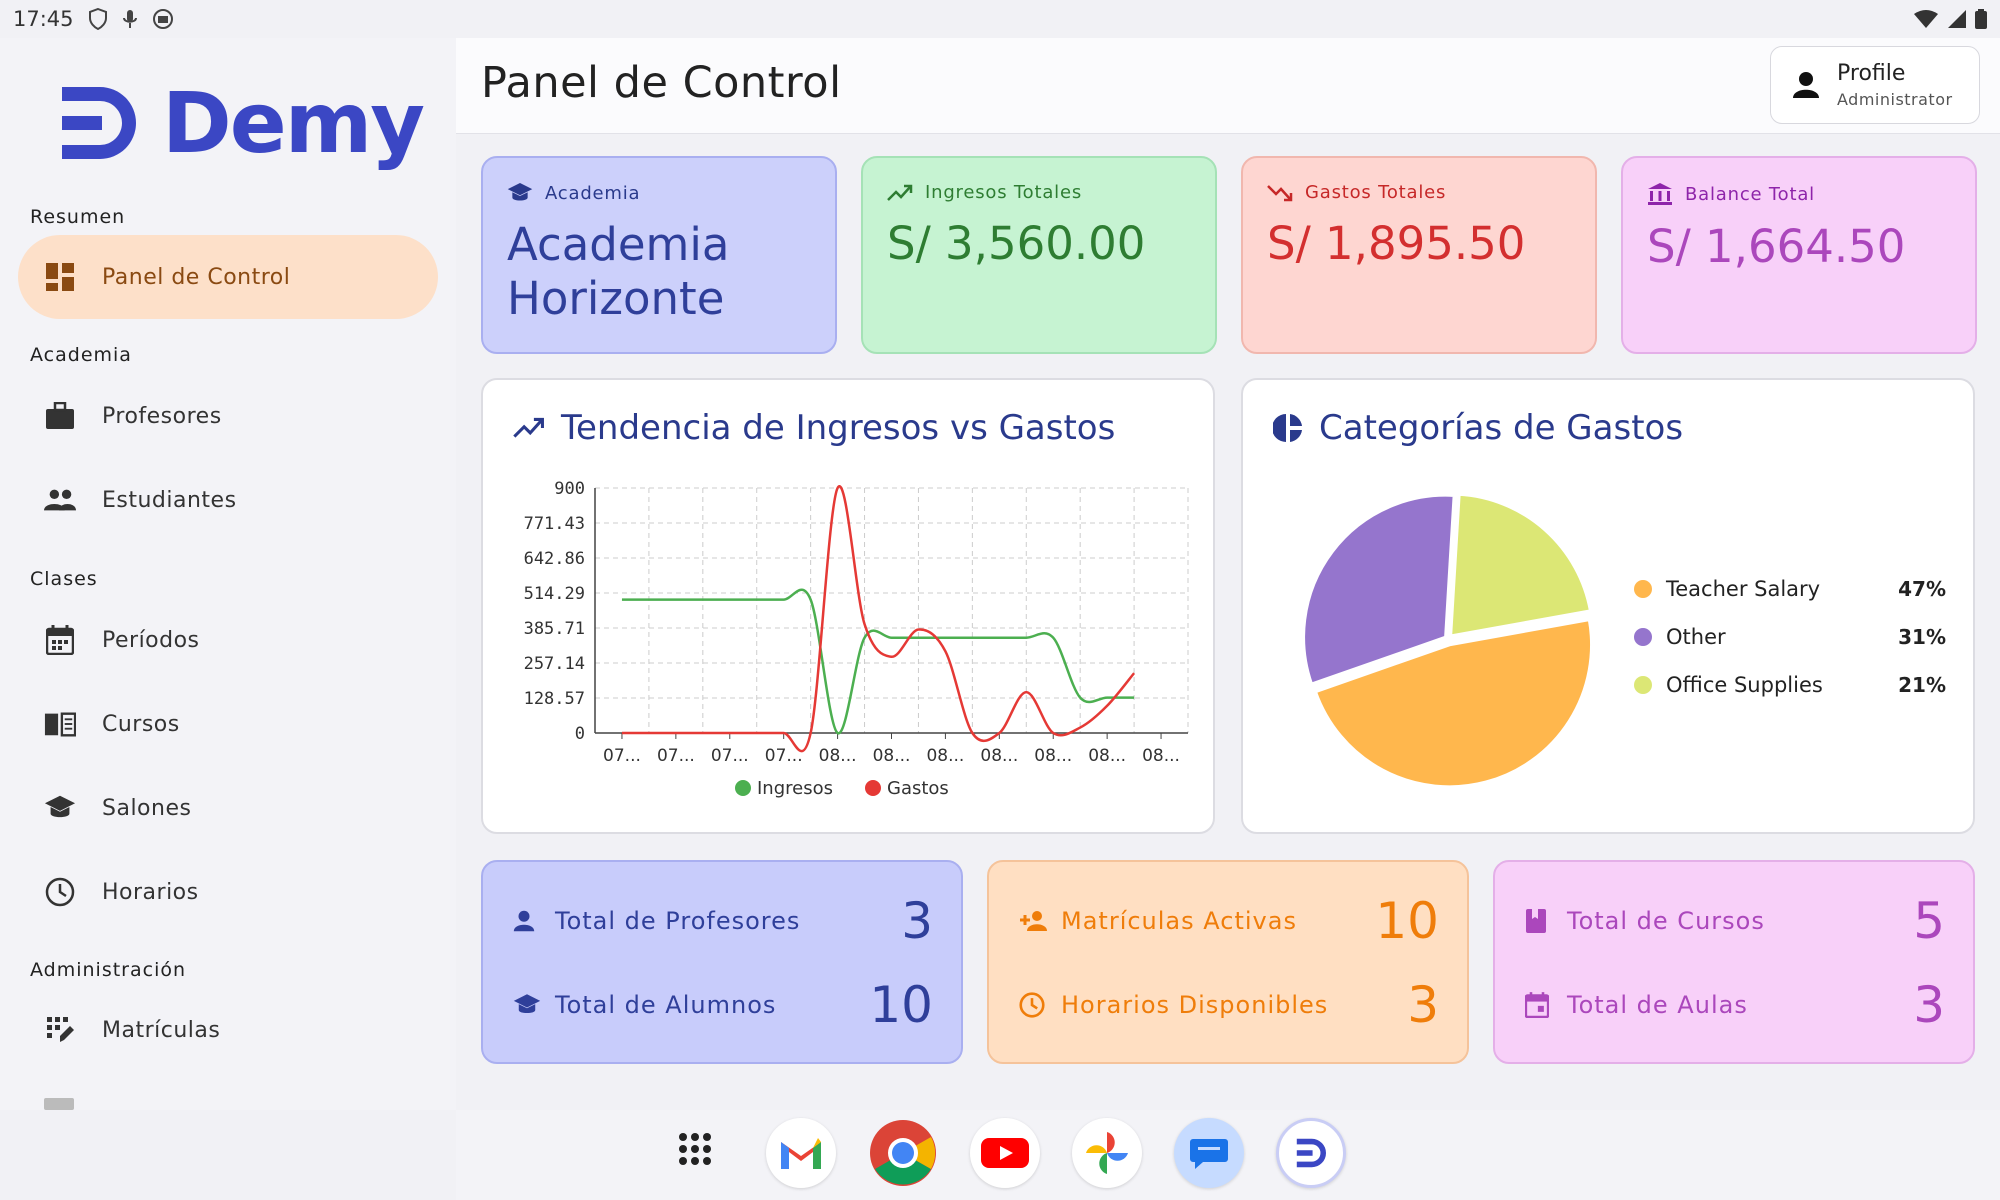 The height and width of the screenshot is (1200, 2000). I want to click on page-title: Panel de Control, so click(661, 83).